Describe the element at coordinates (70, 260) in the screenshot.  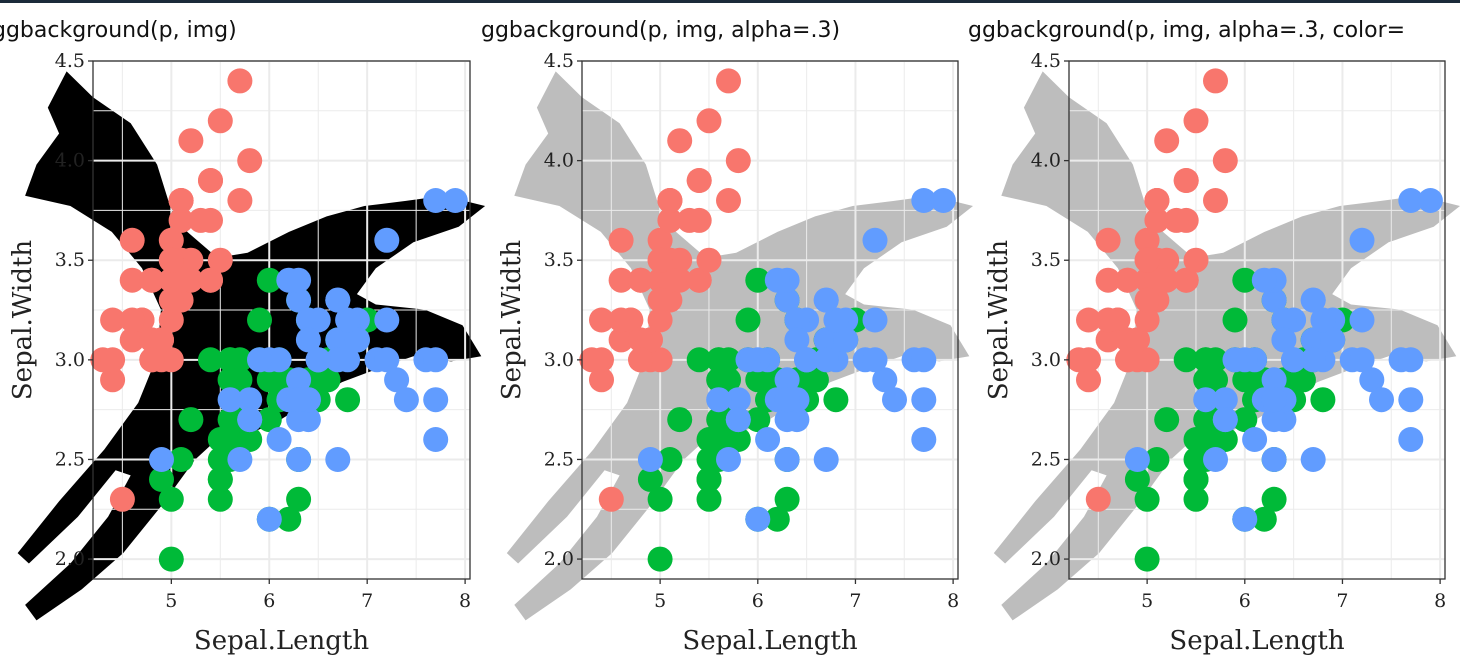
I see `y-tick-label: 3.5` at that location.